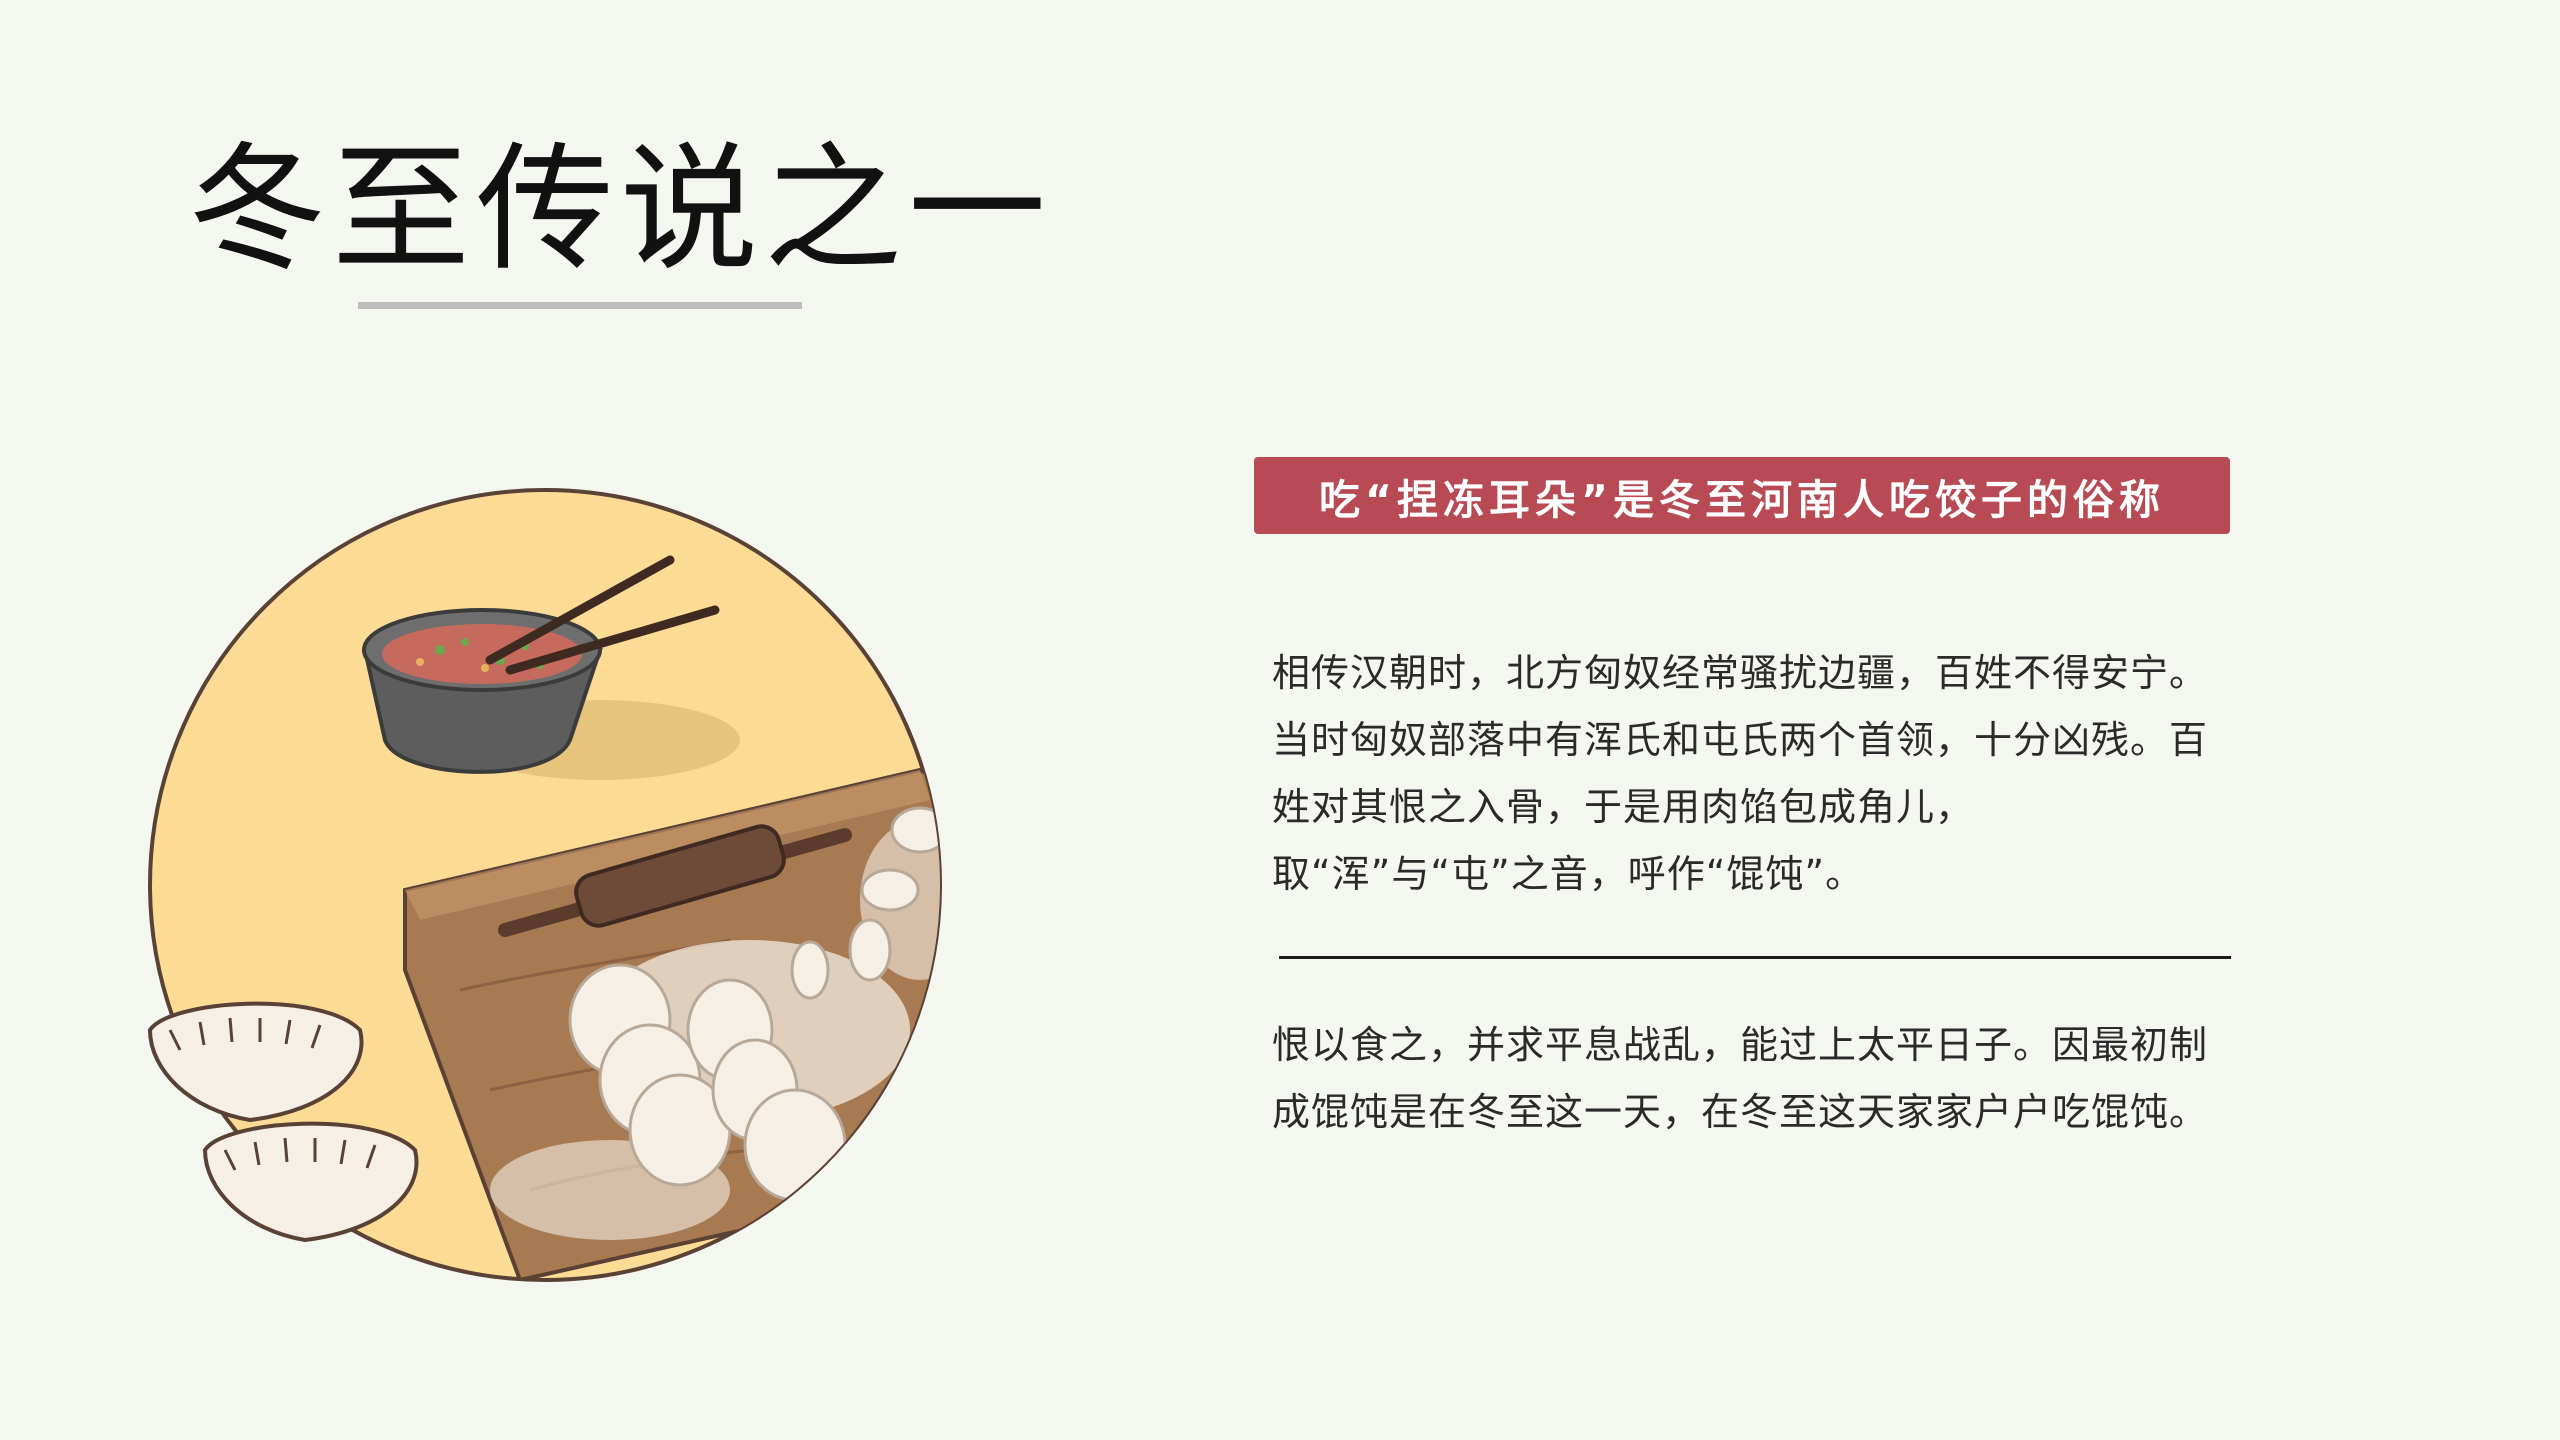 Image resolution: width=2560 pixels, height=1440 pixels. Describe the element at coordinates (1755, 957) in the screenshot. I see `divider` at that location.